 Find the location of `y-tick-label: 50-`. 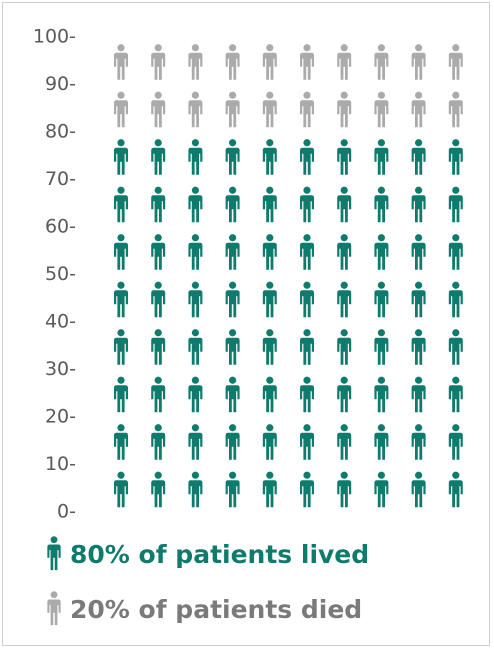

y-tick-label: 50- is located at coordinates (60, 274).